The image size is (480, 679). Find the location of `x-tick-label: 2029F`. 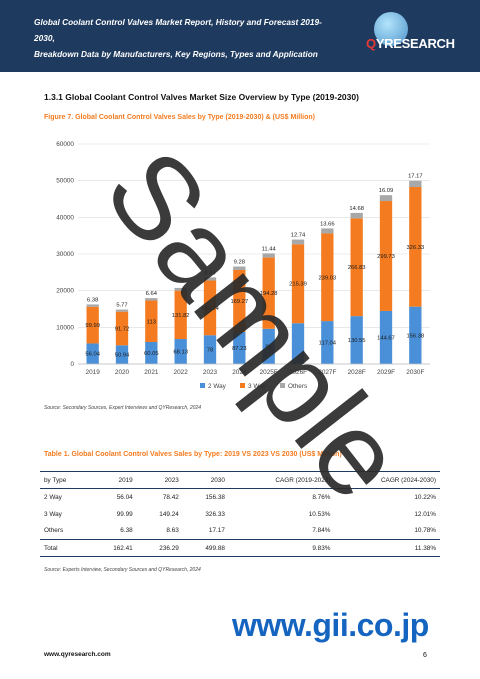

x-tick-label: 2029F is located at coordinates (386, 372).